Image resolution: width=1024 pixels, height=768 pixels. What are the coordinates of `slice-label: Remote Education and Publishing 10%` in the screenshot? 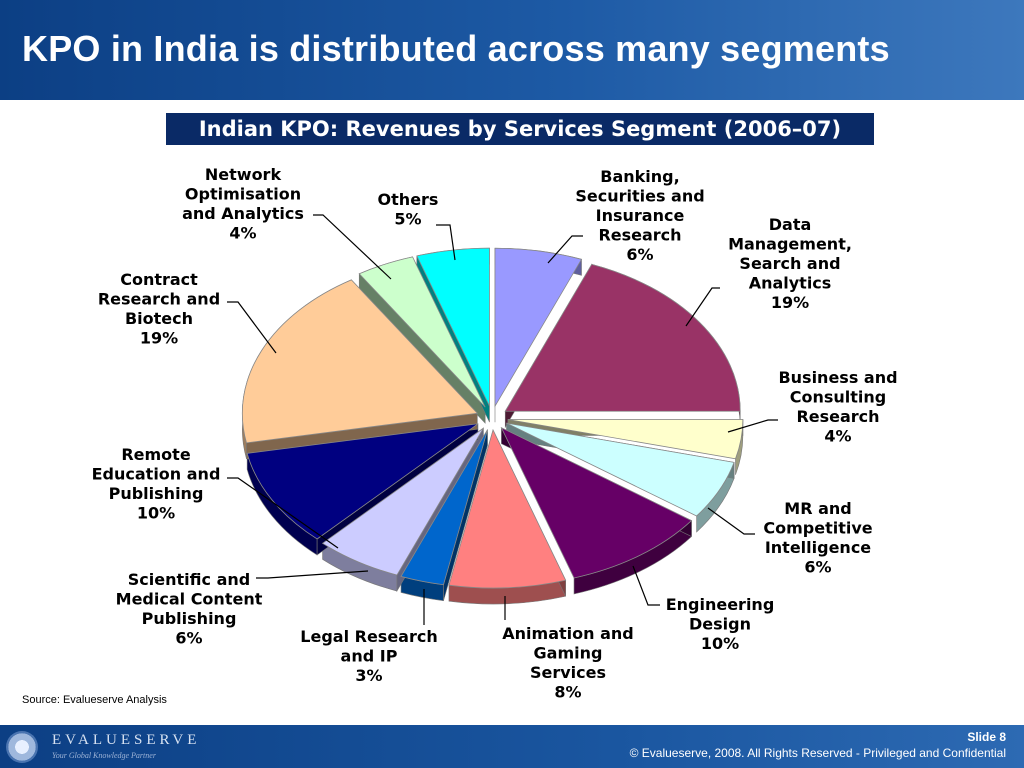 It's located at (156, 484).